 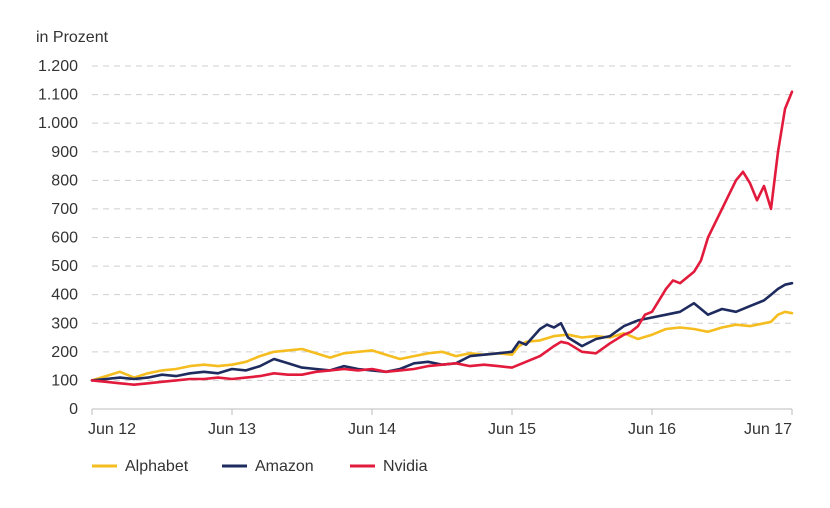 What do you see at coordinates (157, 466) in the screenshot?
I see `legend-label-alphabet: Alphabet` at bounding box center [157, 466].